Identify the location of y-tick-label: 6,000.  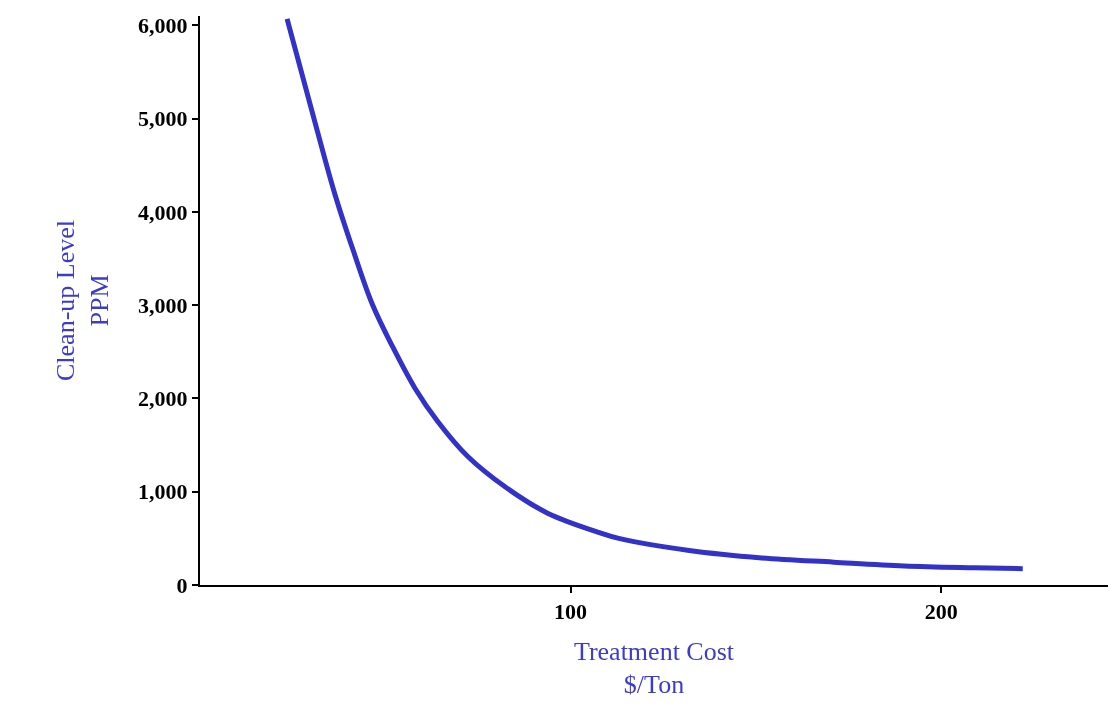
(163, 26).